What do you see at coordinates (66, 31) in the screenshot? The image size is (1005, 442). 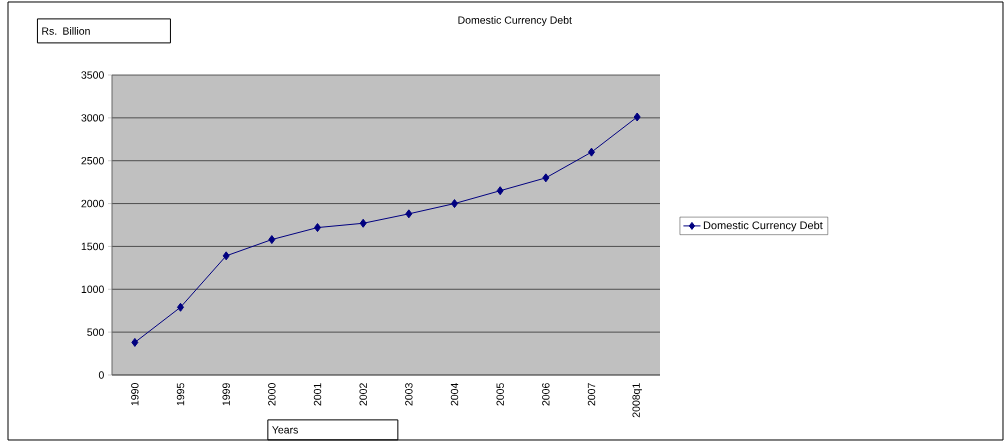 I see `y-axis-title: Rs. Billion` at bounding box center [66, 31].